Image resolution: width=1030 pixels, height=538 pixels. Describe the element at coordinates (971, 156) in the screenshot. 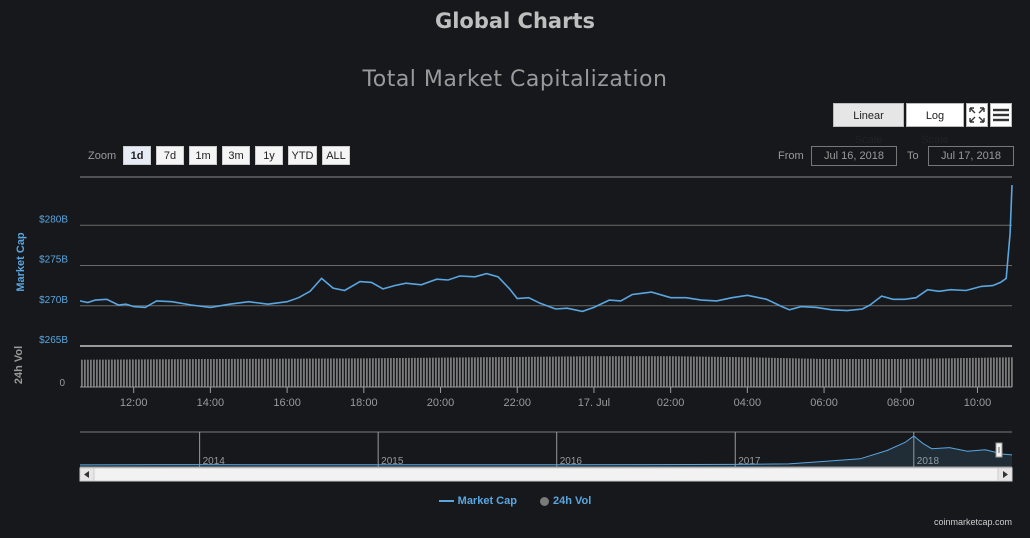

I see `to-date-input: Jul 17, 2018` at that location.